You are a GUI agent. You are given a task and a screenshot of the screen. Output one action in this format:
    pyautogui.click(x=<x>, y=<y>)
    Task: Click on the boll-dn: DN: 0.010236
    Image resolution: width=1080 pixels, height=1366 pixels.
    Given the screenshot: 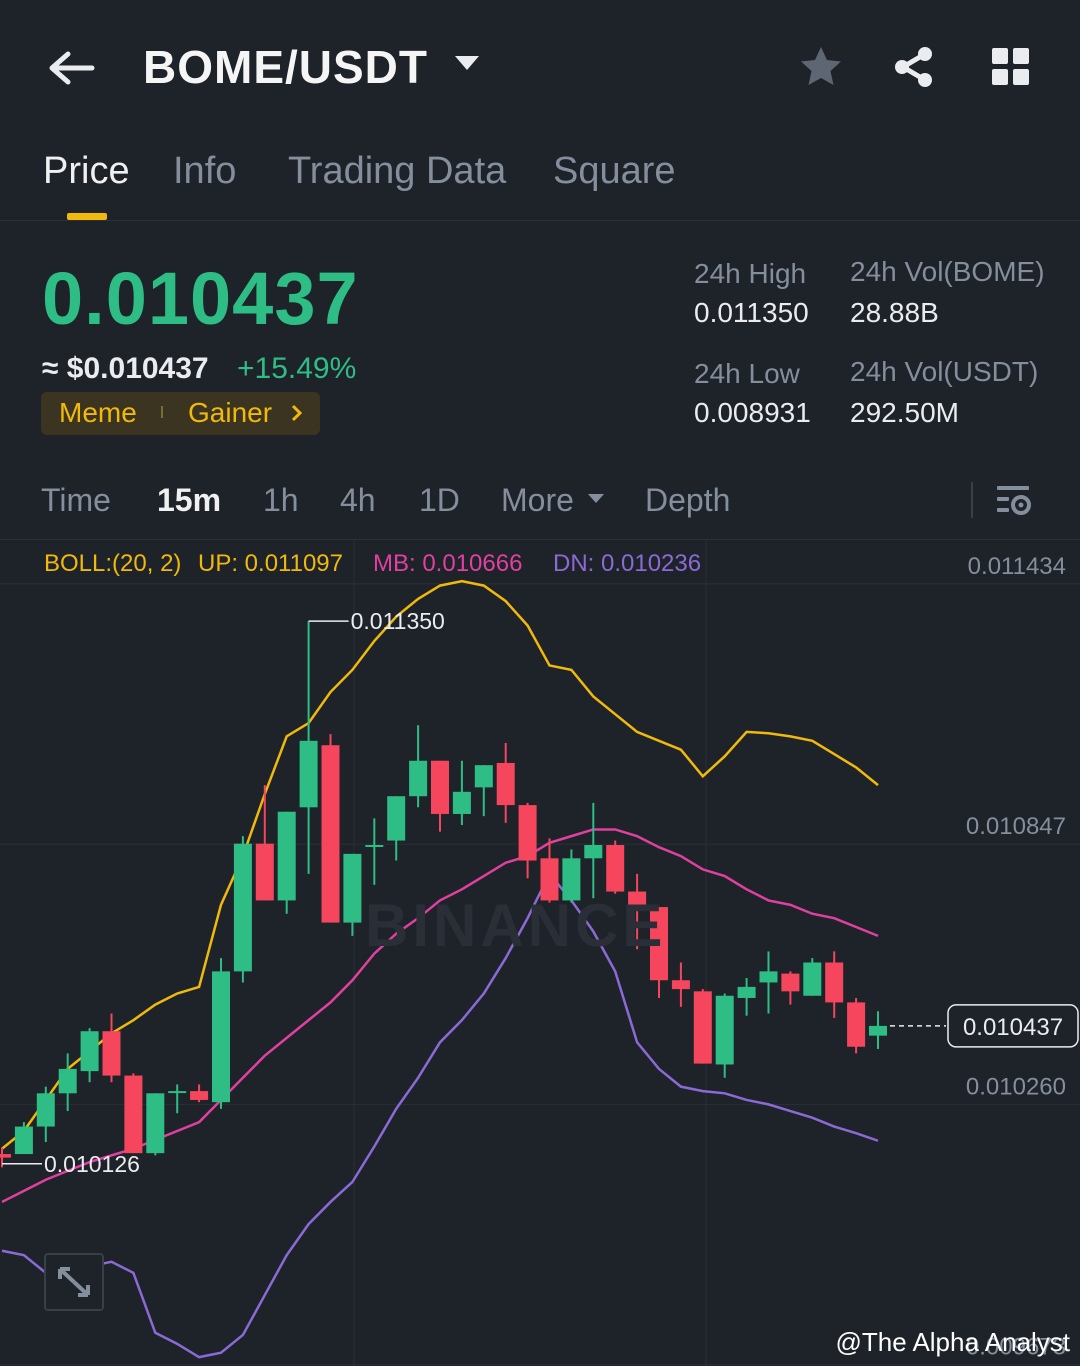 What is the action you would take?
    pyautogui.click(x=627, y=563)
    